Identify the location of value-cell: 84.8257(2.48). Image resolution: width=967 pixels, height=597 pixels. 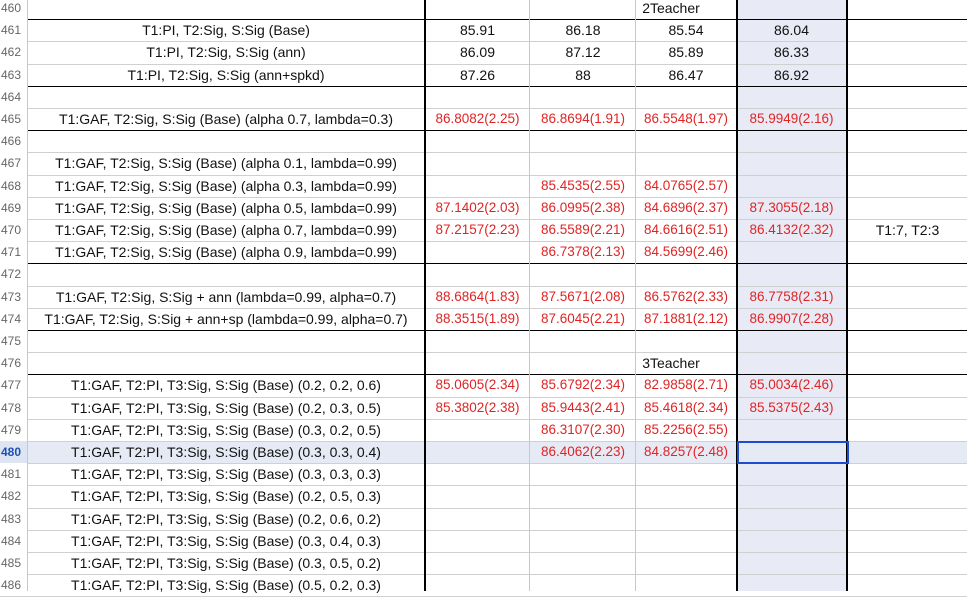
(686, 451).